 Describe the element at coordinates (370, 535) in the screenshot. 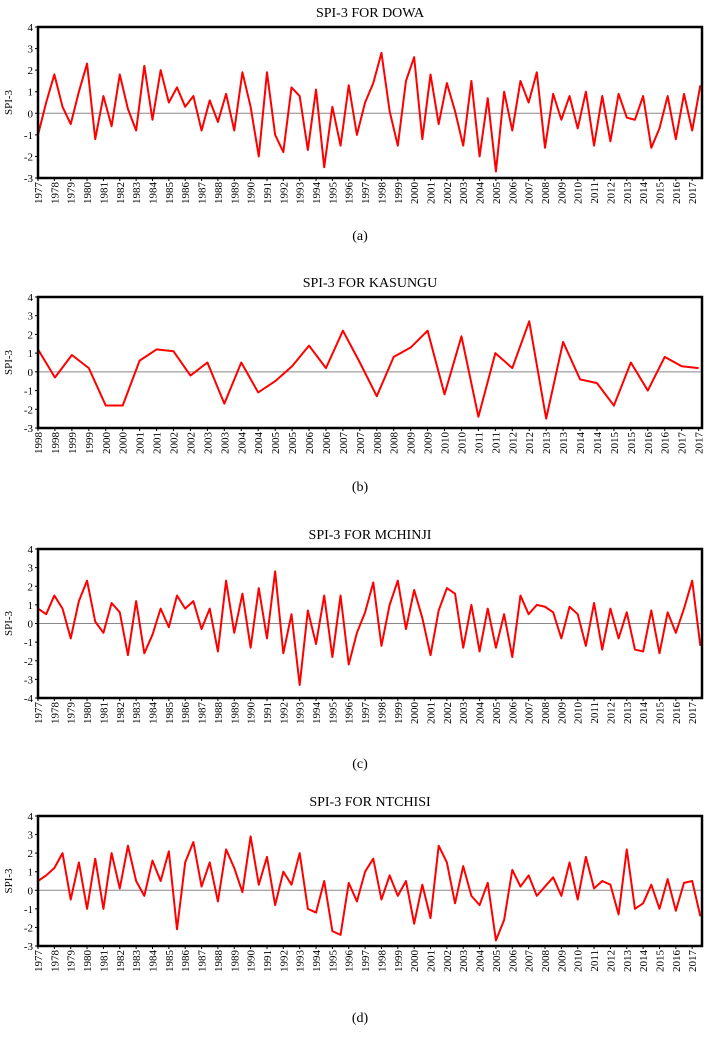

I see `chart-title: SPI-3 FOR MCHINJI` at that location.